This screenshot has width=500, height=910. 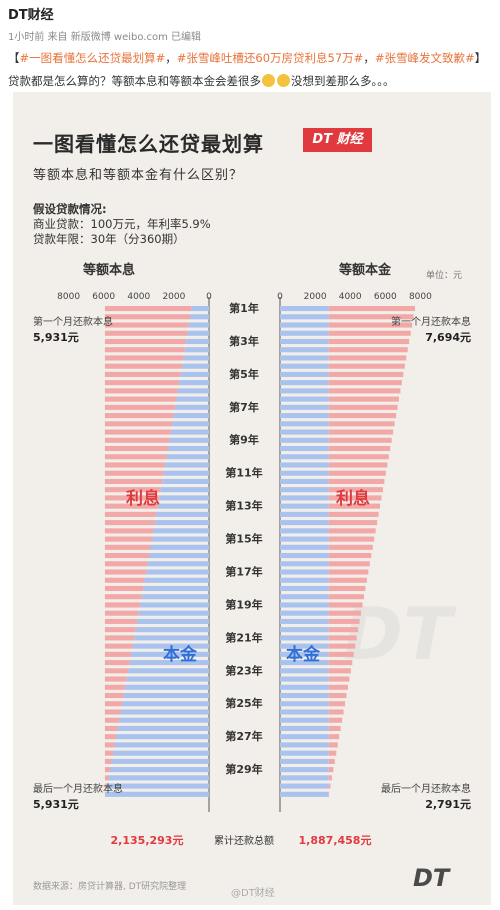 What do you see at coordinates (268, 80) in the screenshot?
I see `laugh-emoji-icon` at bounding box center [268, 80].